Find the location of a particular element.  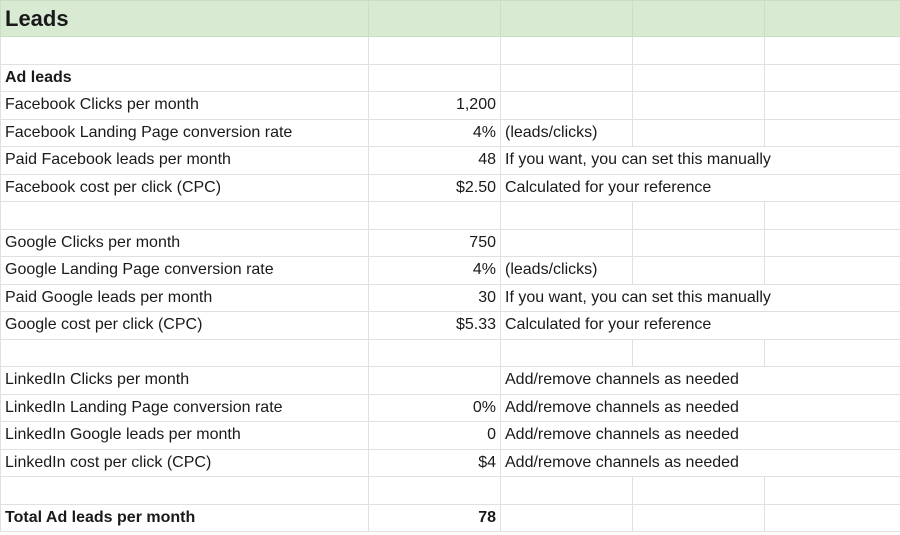

section-row: Ad leads is located at coordinates (450, 77).